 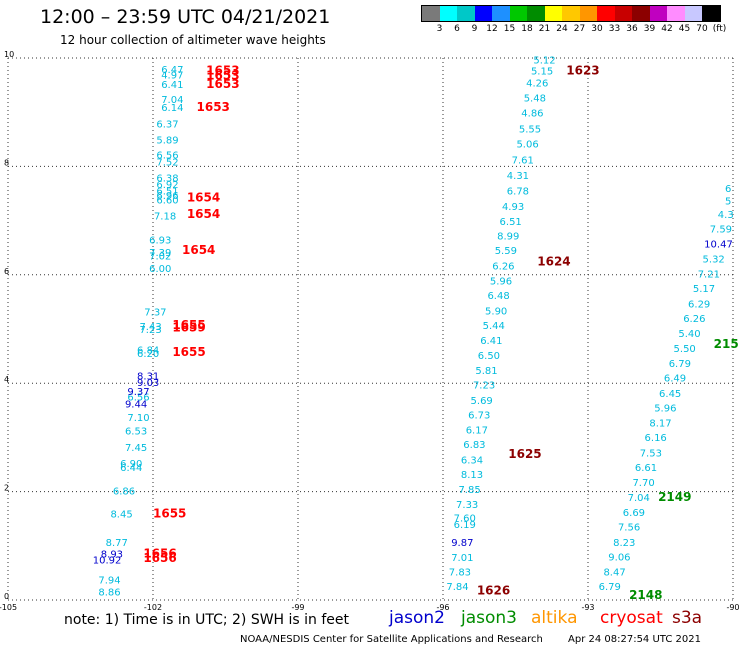 I want to click on wave-height-value: 5.32, so click(x=714, y=259).